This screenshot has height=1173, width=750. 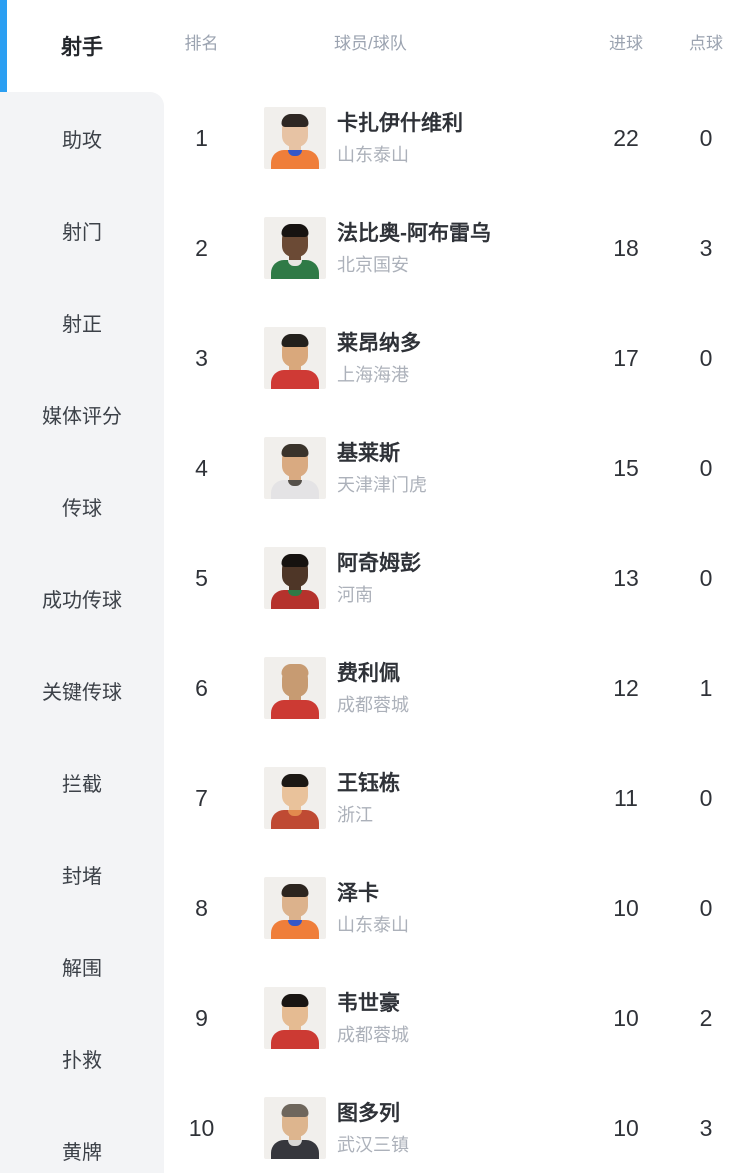 What do you see at coordinates (373, 1144) in the screenshot?
I see `team-name: 武汉三镇` at bounding box center [373, 1144].